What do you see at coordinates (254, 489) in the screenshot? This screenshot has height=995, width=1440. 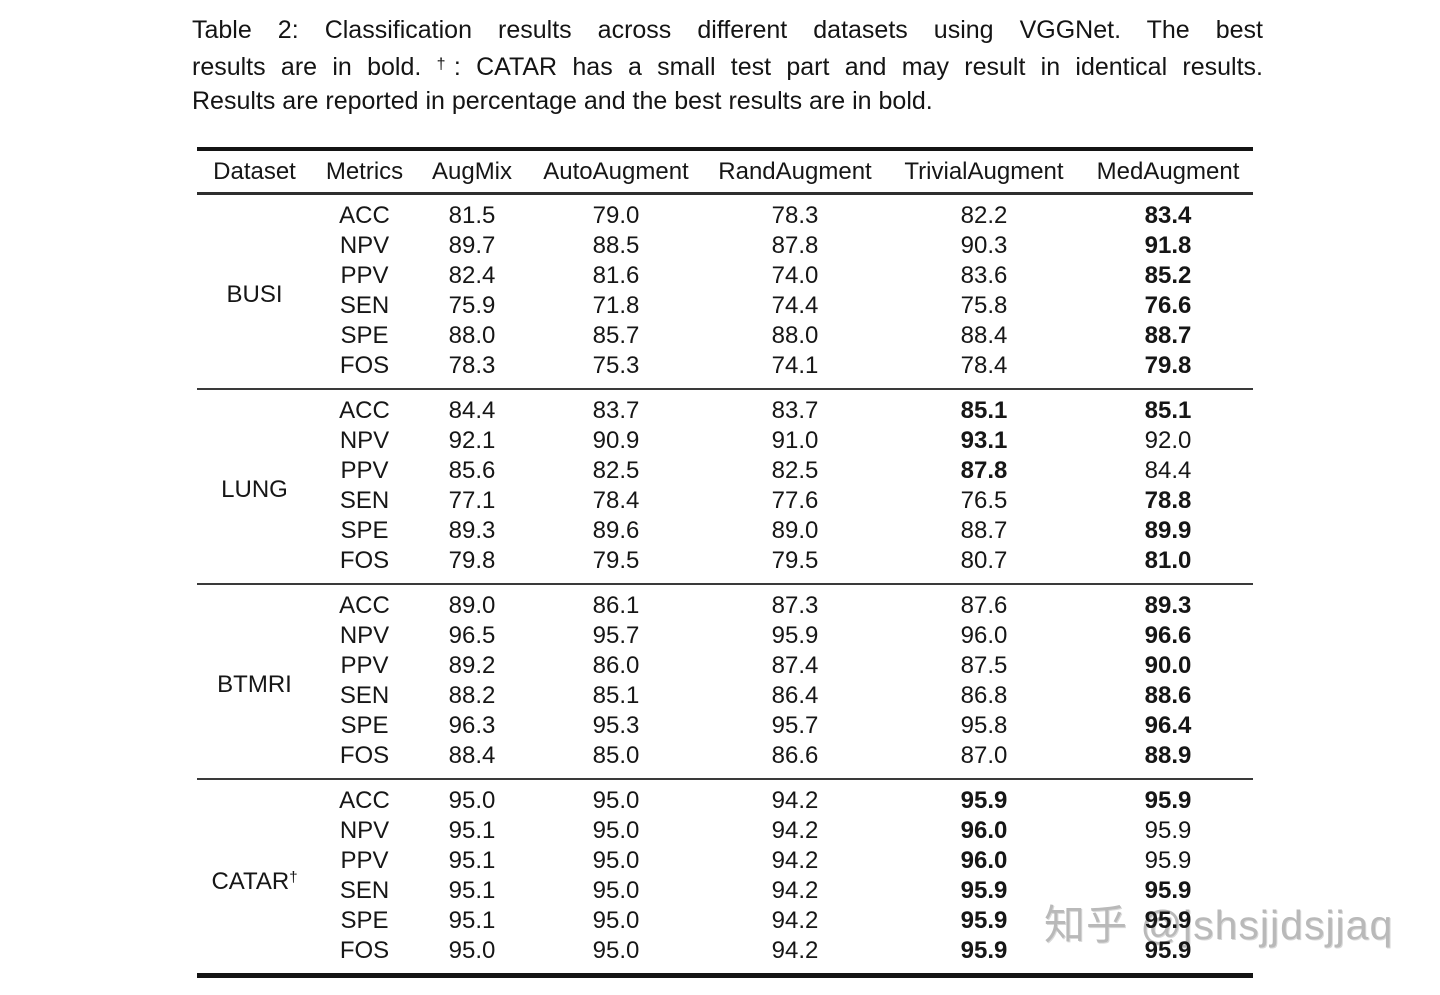 I see `dataset-label-lung: LUNG` at bounding box center [254, 489].